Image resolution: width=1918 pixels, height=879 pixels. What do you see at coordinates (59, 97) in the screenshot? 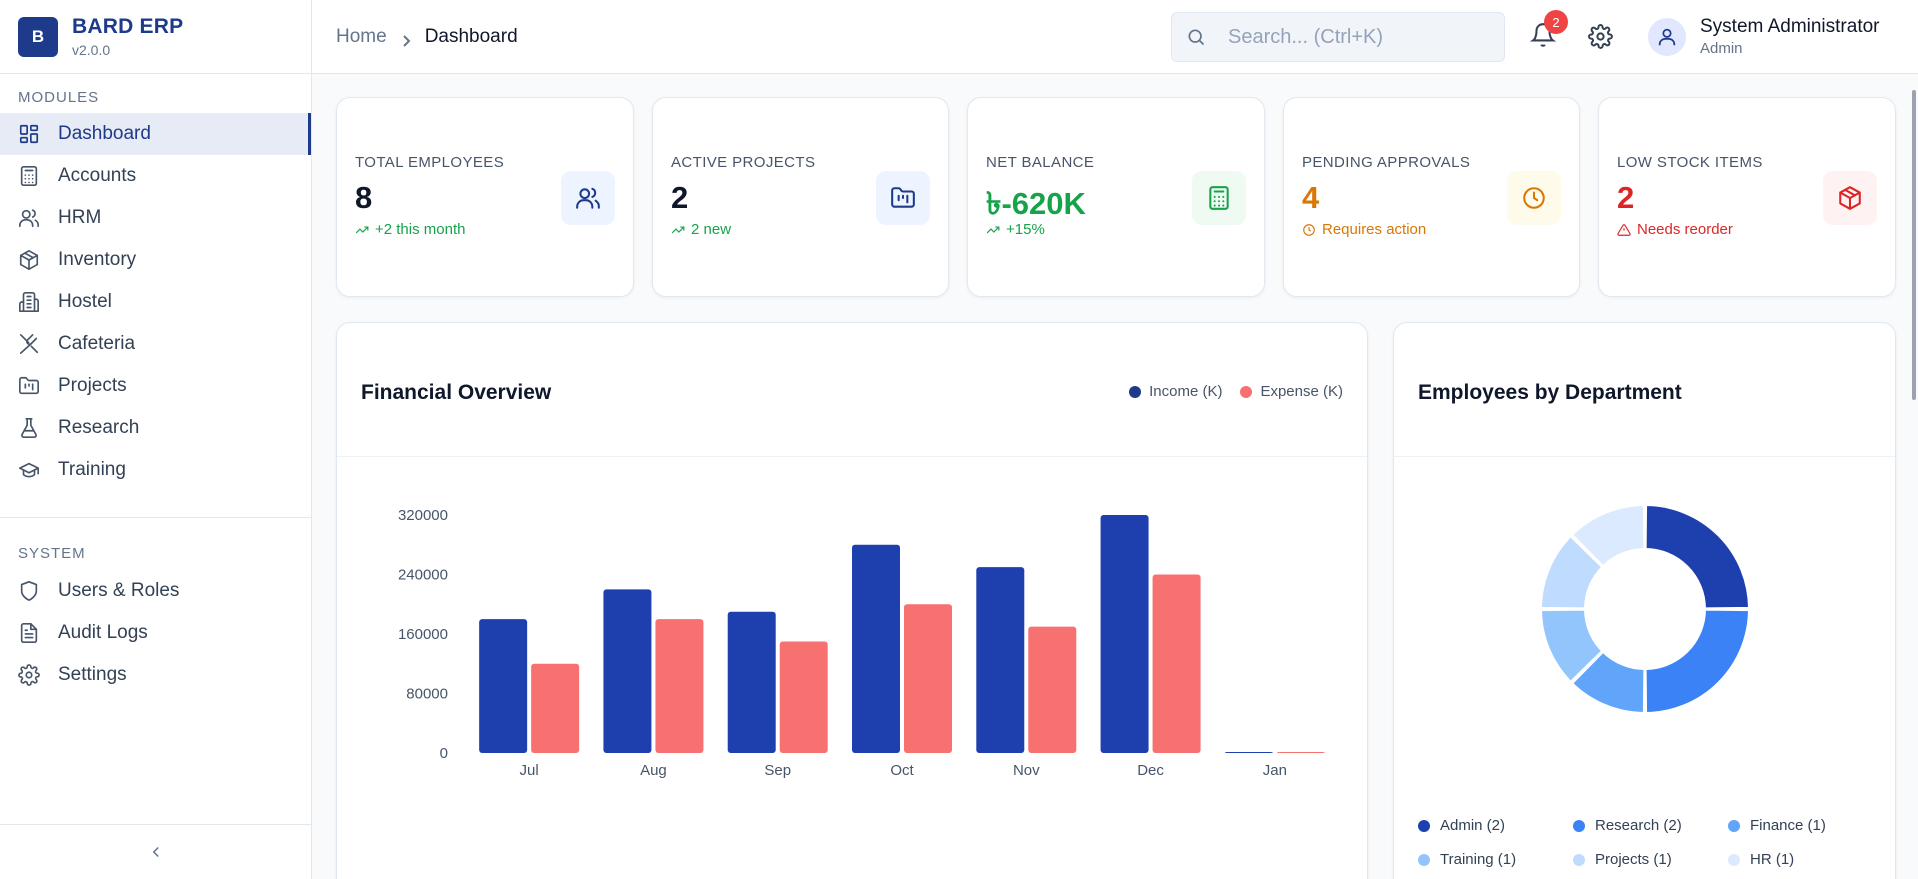
I see `modules-section-title: MODULES` at bounding box center [59, 97].